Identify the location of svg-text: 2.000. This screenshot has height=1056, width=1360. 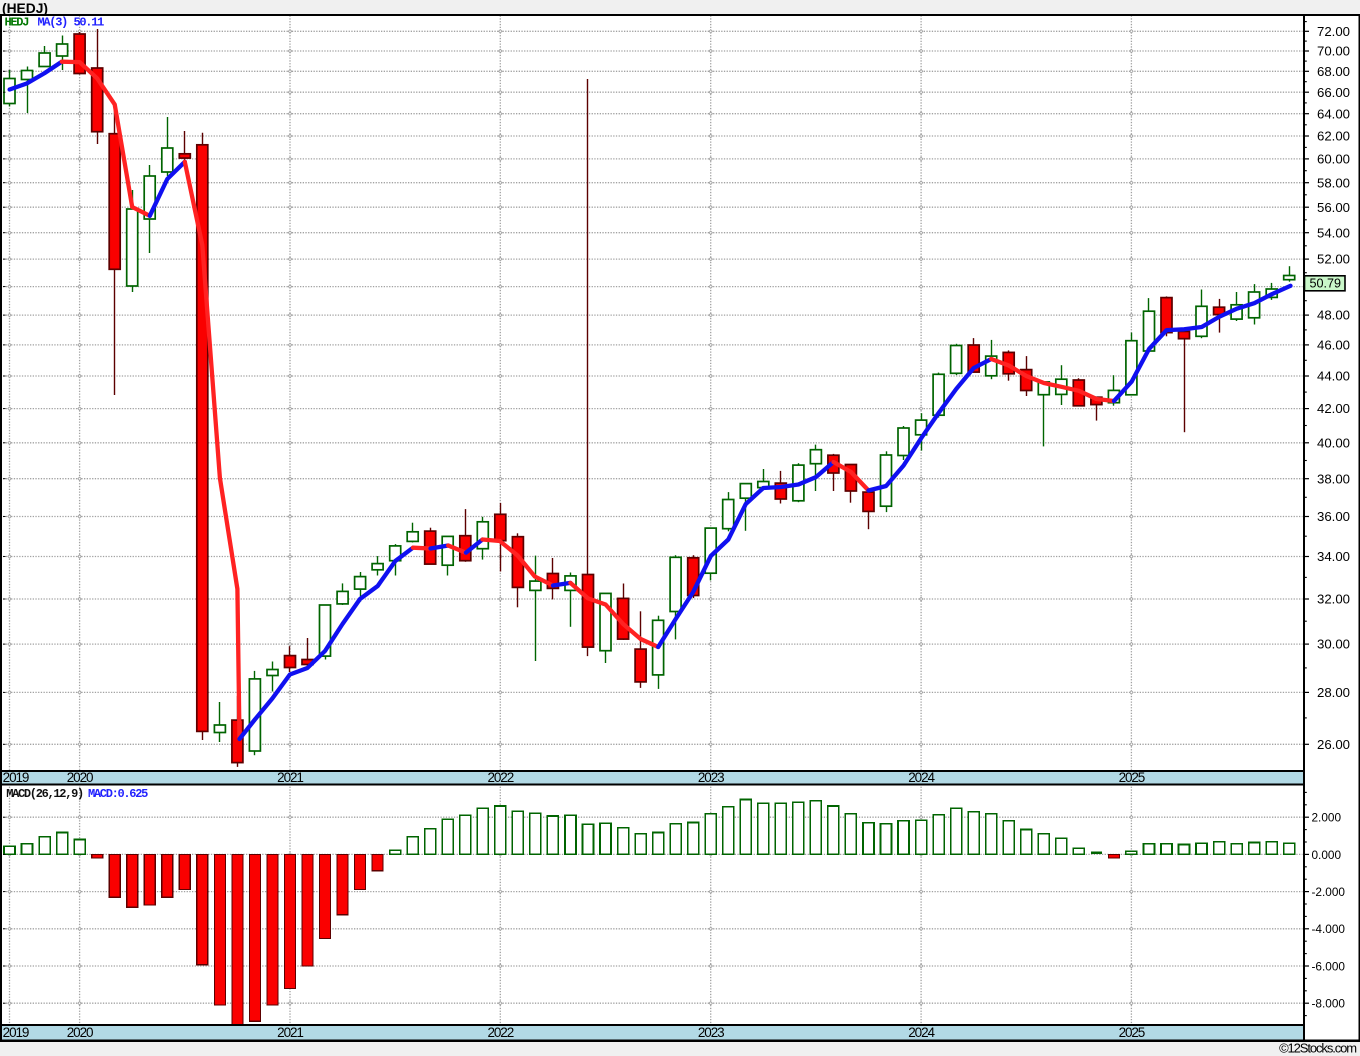
(1327, 818).